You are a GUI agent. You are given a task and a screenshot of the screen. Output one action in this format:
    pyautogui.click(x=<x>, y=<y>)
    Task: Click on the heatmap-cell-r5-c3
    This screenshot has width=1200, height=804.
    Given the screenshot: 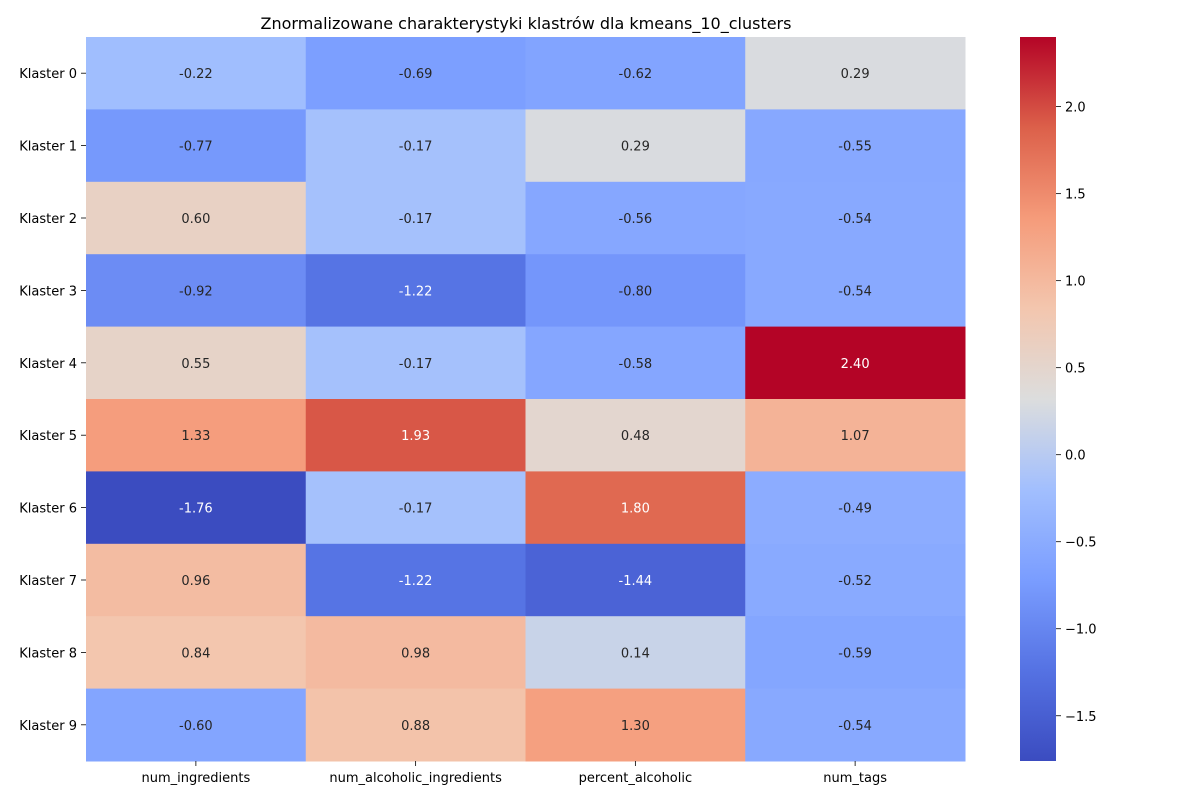 What is the action you would take?
    pyautogui.click(x=855, y=435)
    